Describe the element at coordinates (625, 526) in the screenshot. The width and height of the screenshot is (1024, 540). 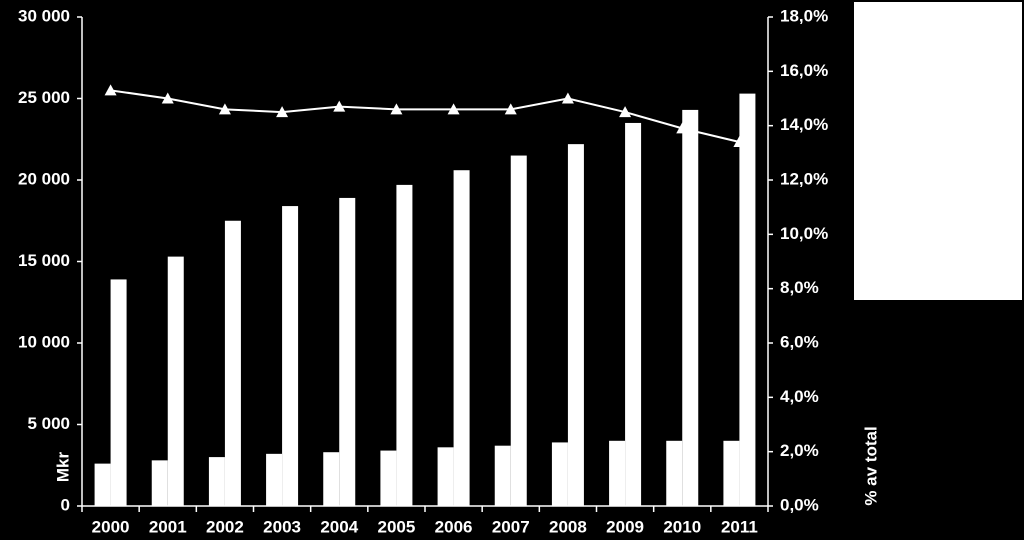
I see `x-tick-label: 2009` at that location.